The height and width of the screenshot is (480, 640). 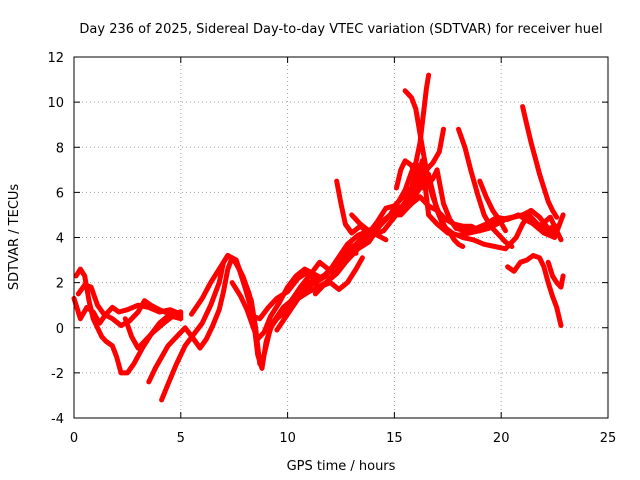 What do you see at coordinates (55, 58) in the screenshot?
I see `y-tick-label: 12` at bounding box center [55, 58].